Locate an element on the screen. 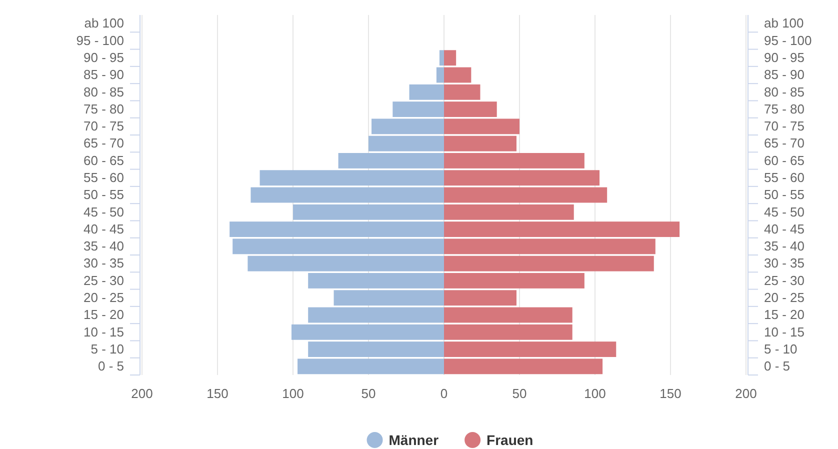  y2-tick-label: 20 - 25 is located at coordinates (784, 298).